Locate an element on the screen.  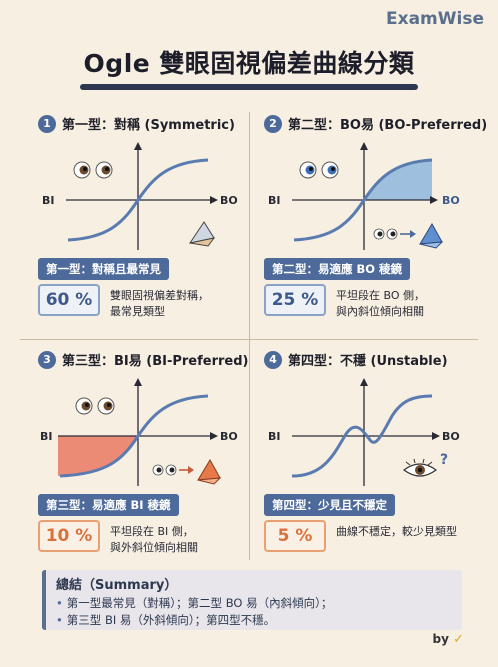
quadrant-title: 第一型：對稱 (Symmetric) is located at coordinates (148, 125).